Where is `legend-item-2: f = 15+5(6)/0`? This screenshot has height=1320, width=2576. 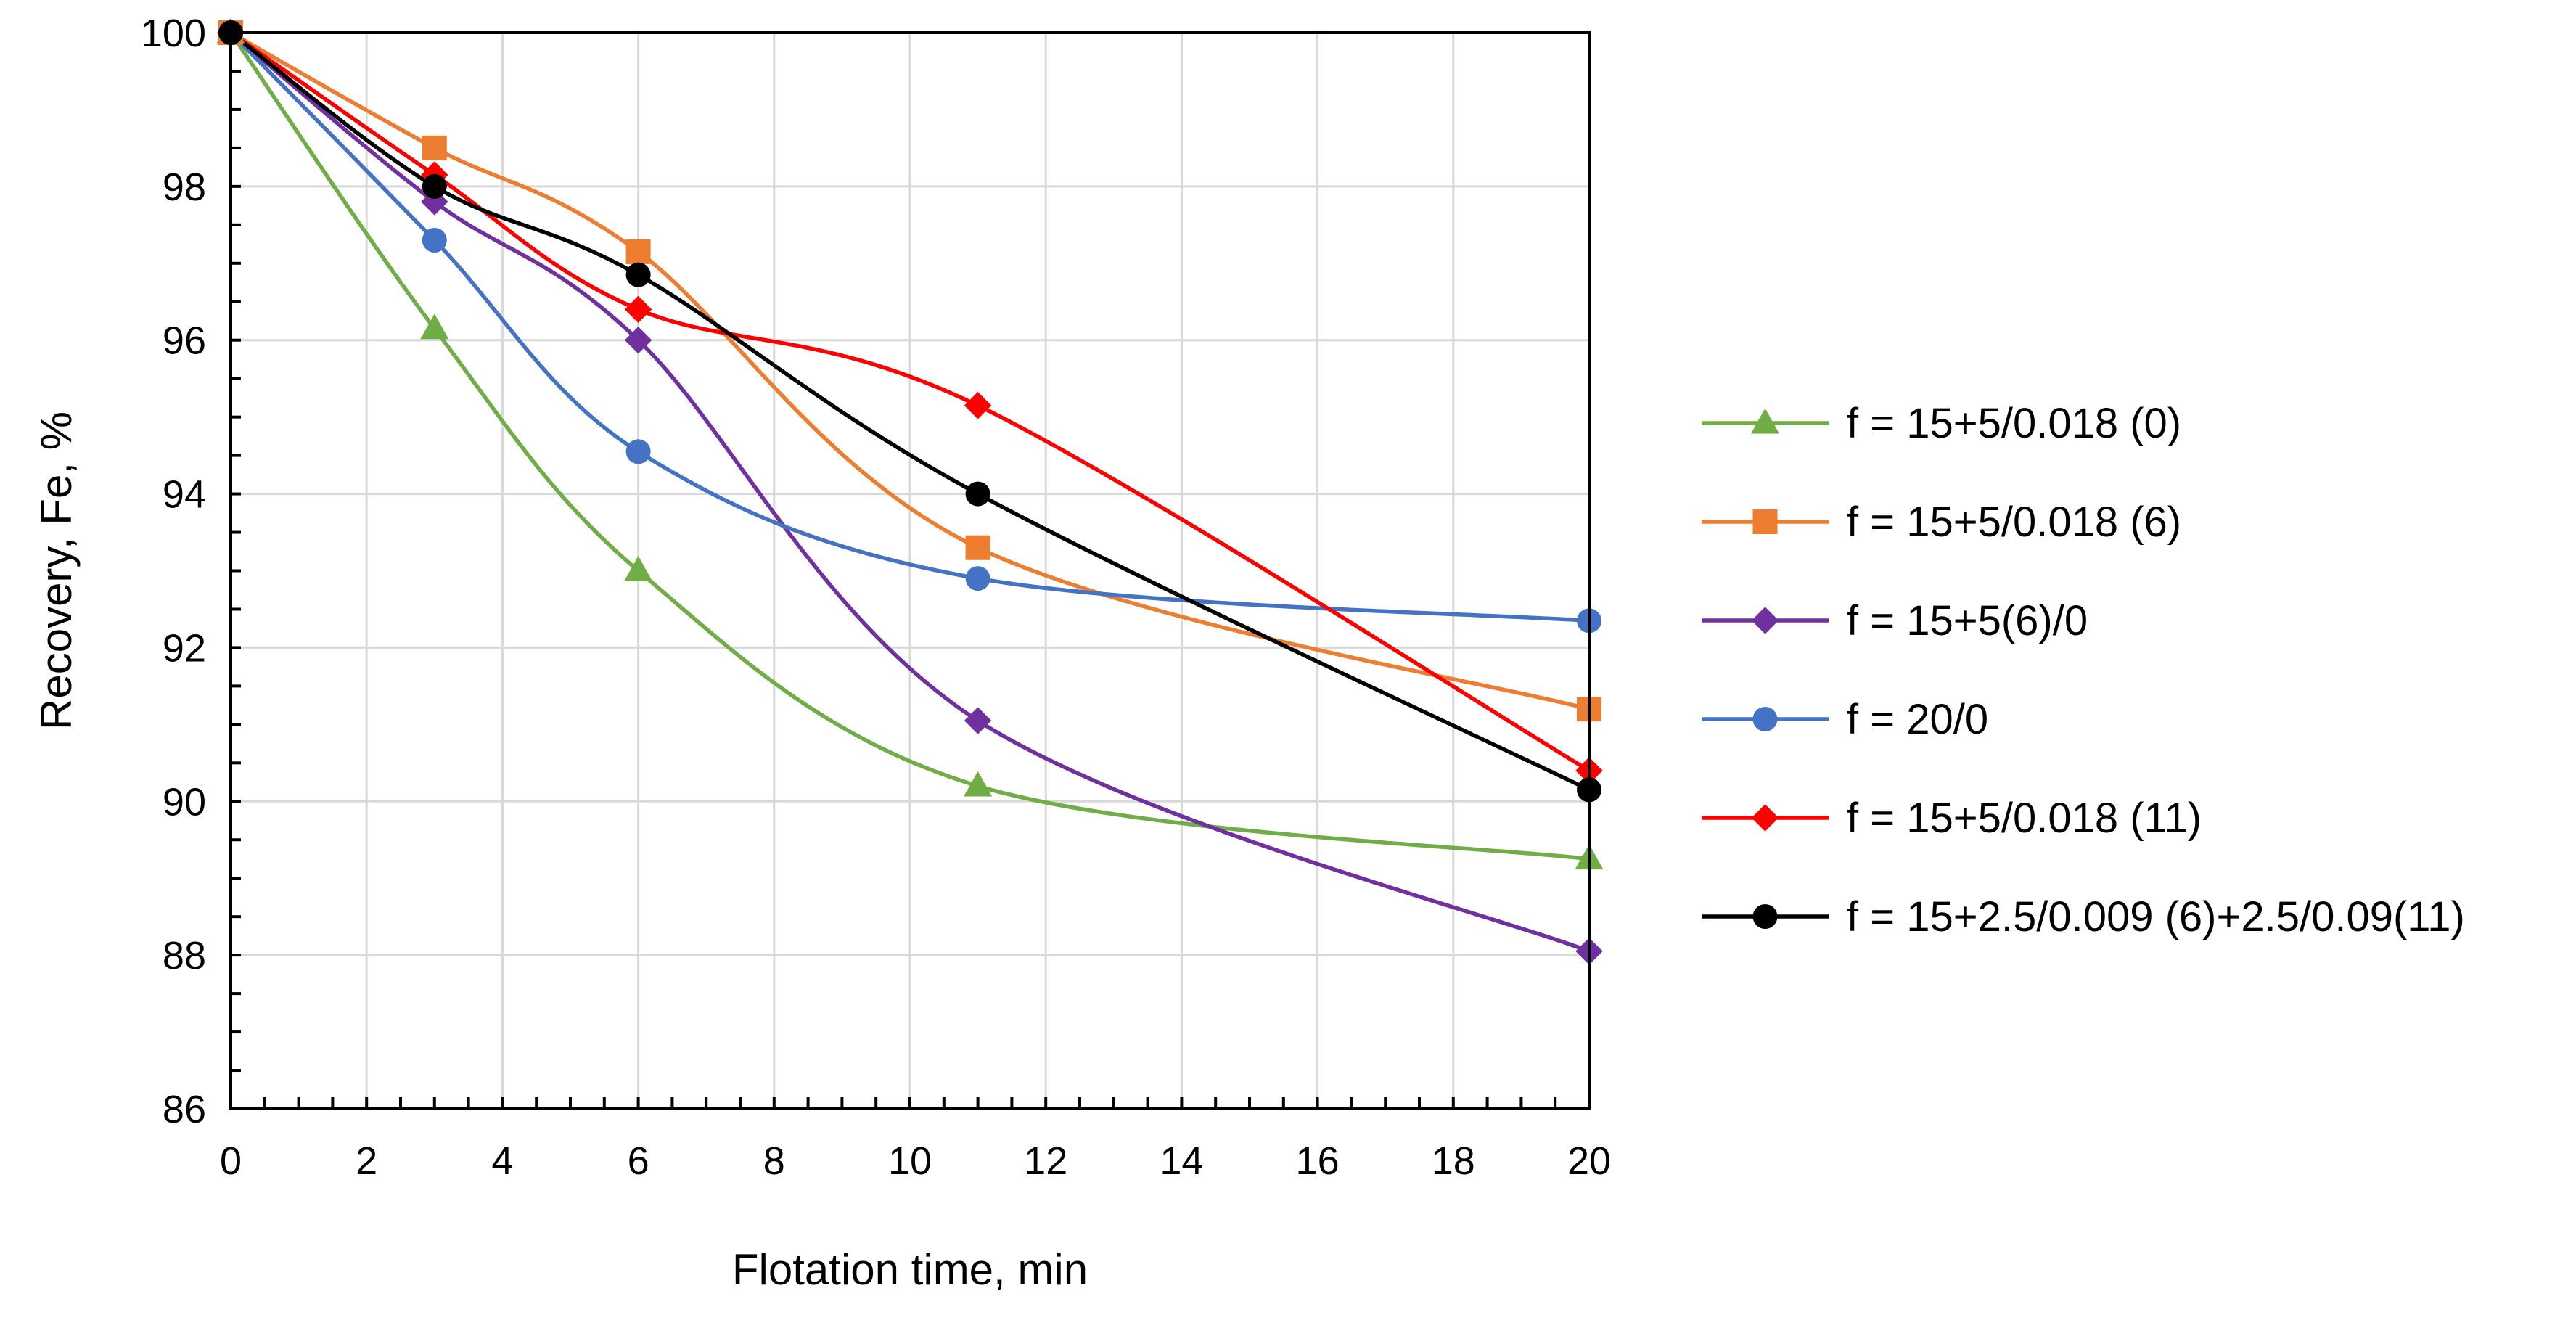
legend-item-2: f = 15+5(6)/0 is located at coordinates (1895, 620).